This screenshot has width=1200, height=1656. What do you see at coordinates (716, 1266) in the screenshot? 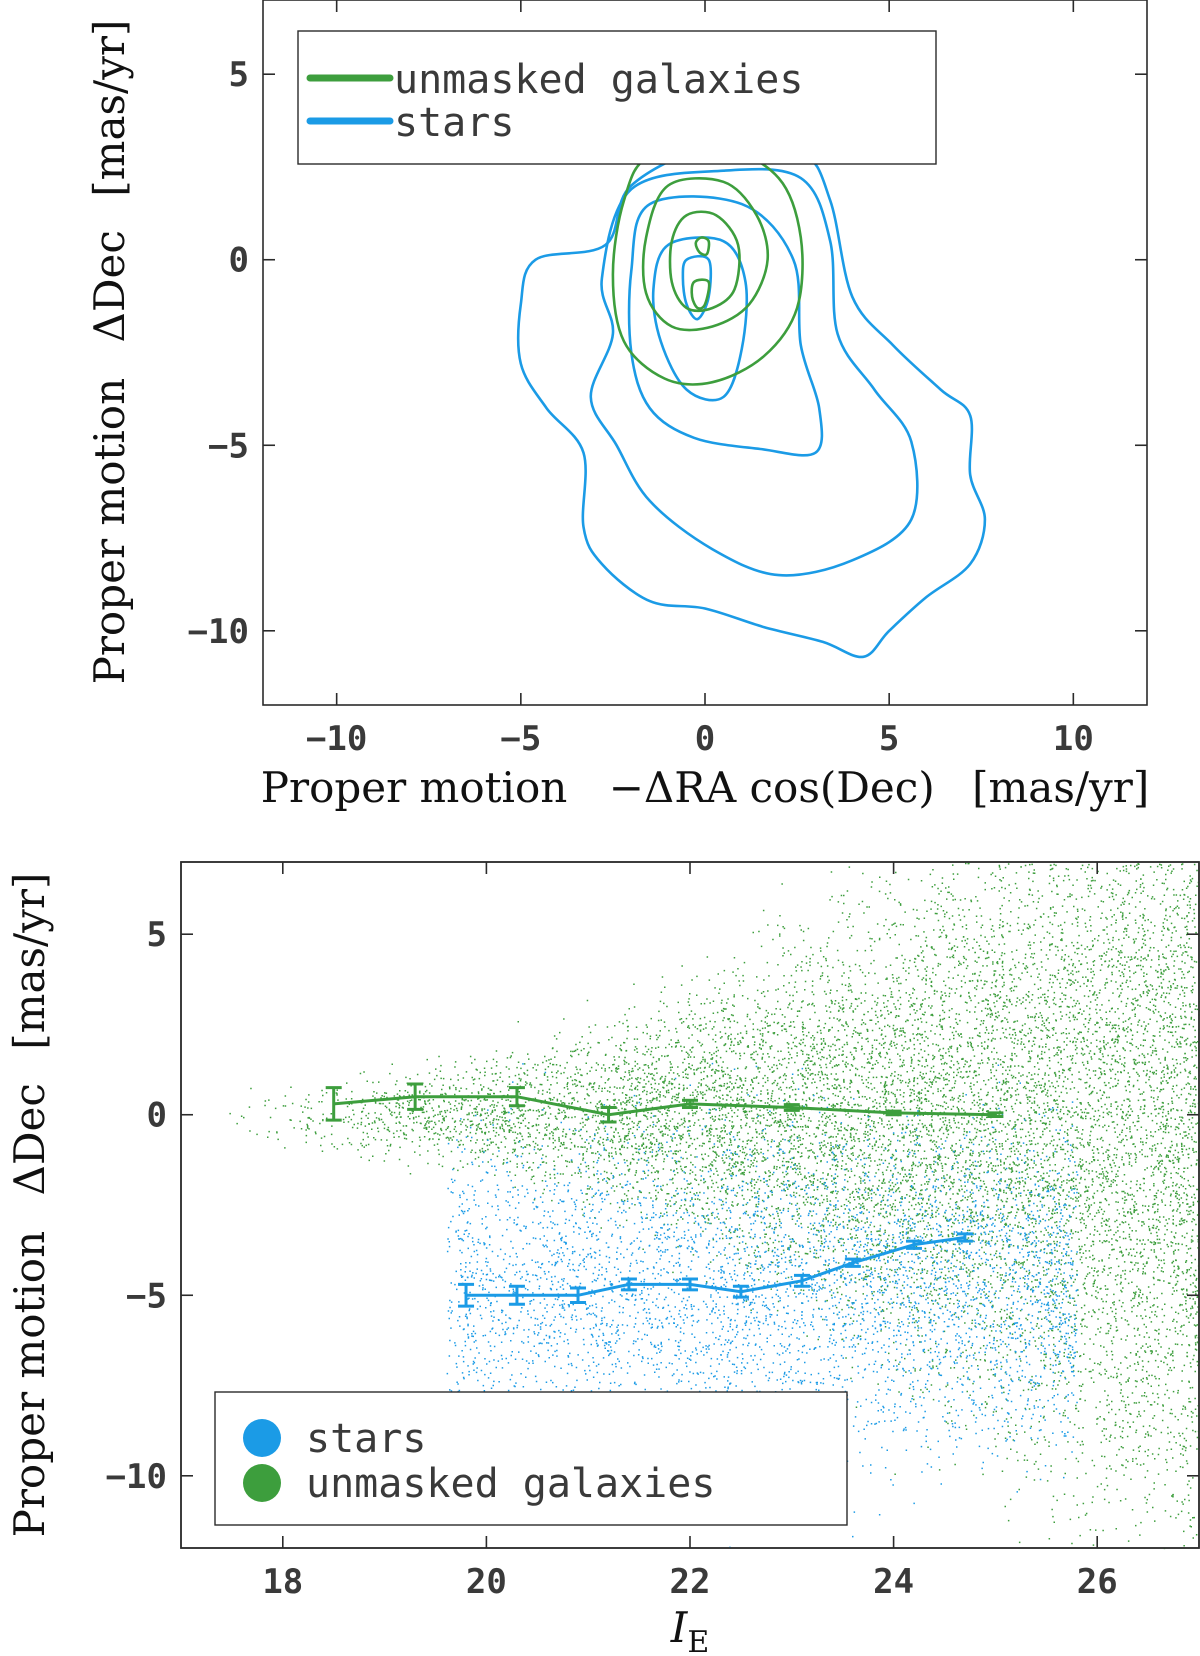
I see `binned-line-stars` at bounding box center [716, 1266].